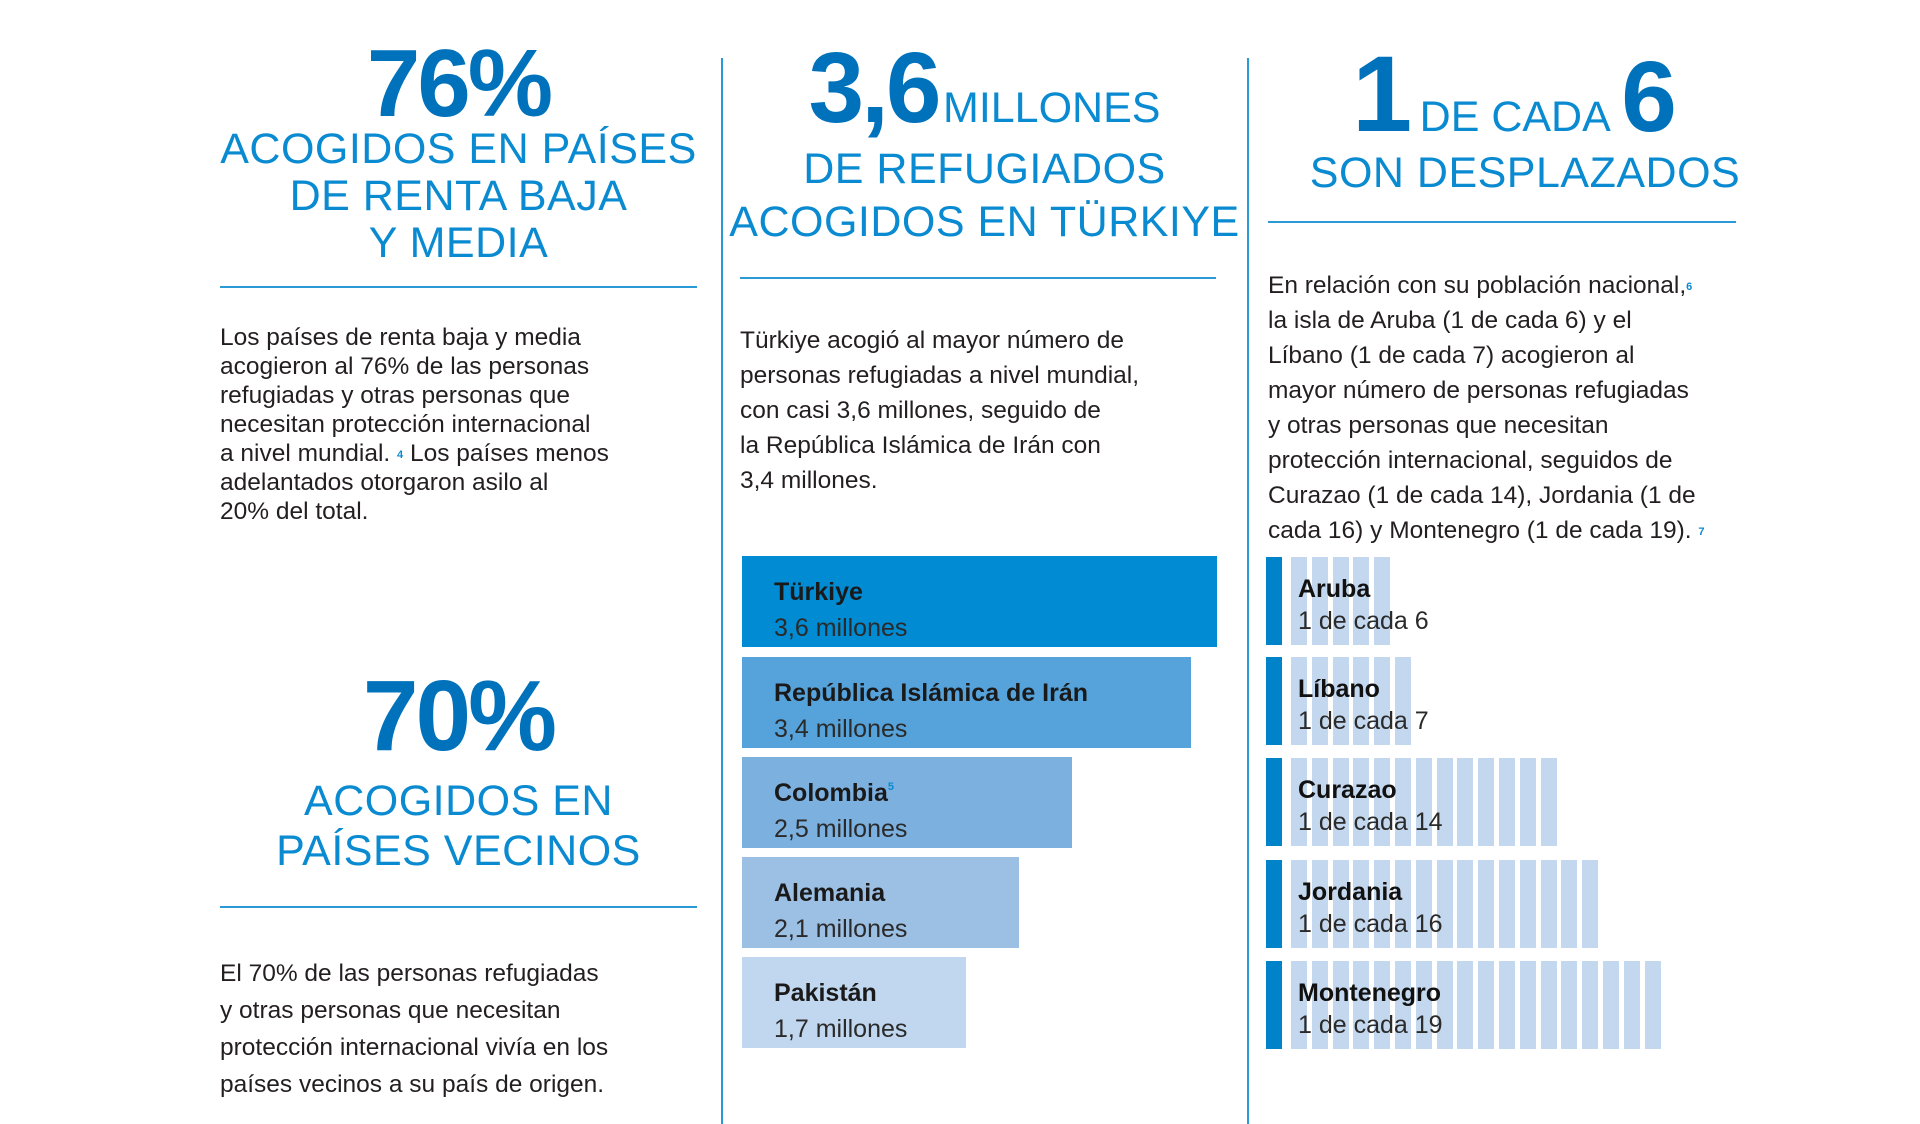 The height and width of the screenshot is (1124, 1920). What do you see at coordinates (907, 802) in the screenshot?
I see `bar-2: Colombia5 2,5 millones` at bounding box center [907, 802].